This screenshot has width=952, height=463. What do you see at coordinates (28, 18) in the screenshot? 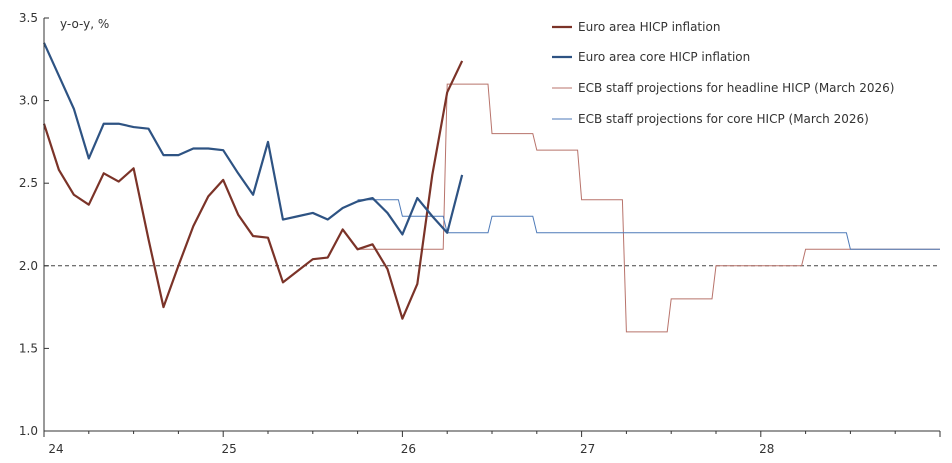
I see `y-tick-label: 3.5` at bounding box center [28, 18].